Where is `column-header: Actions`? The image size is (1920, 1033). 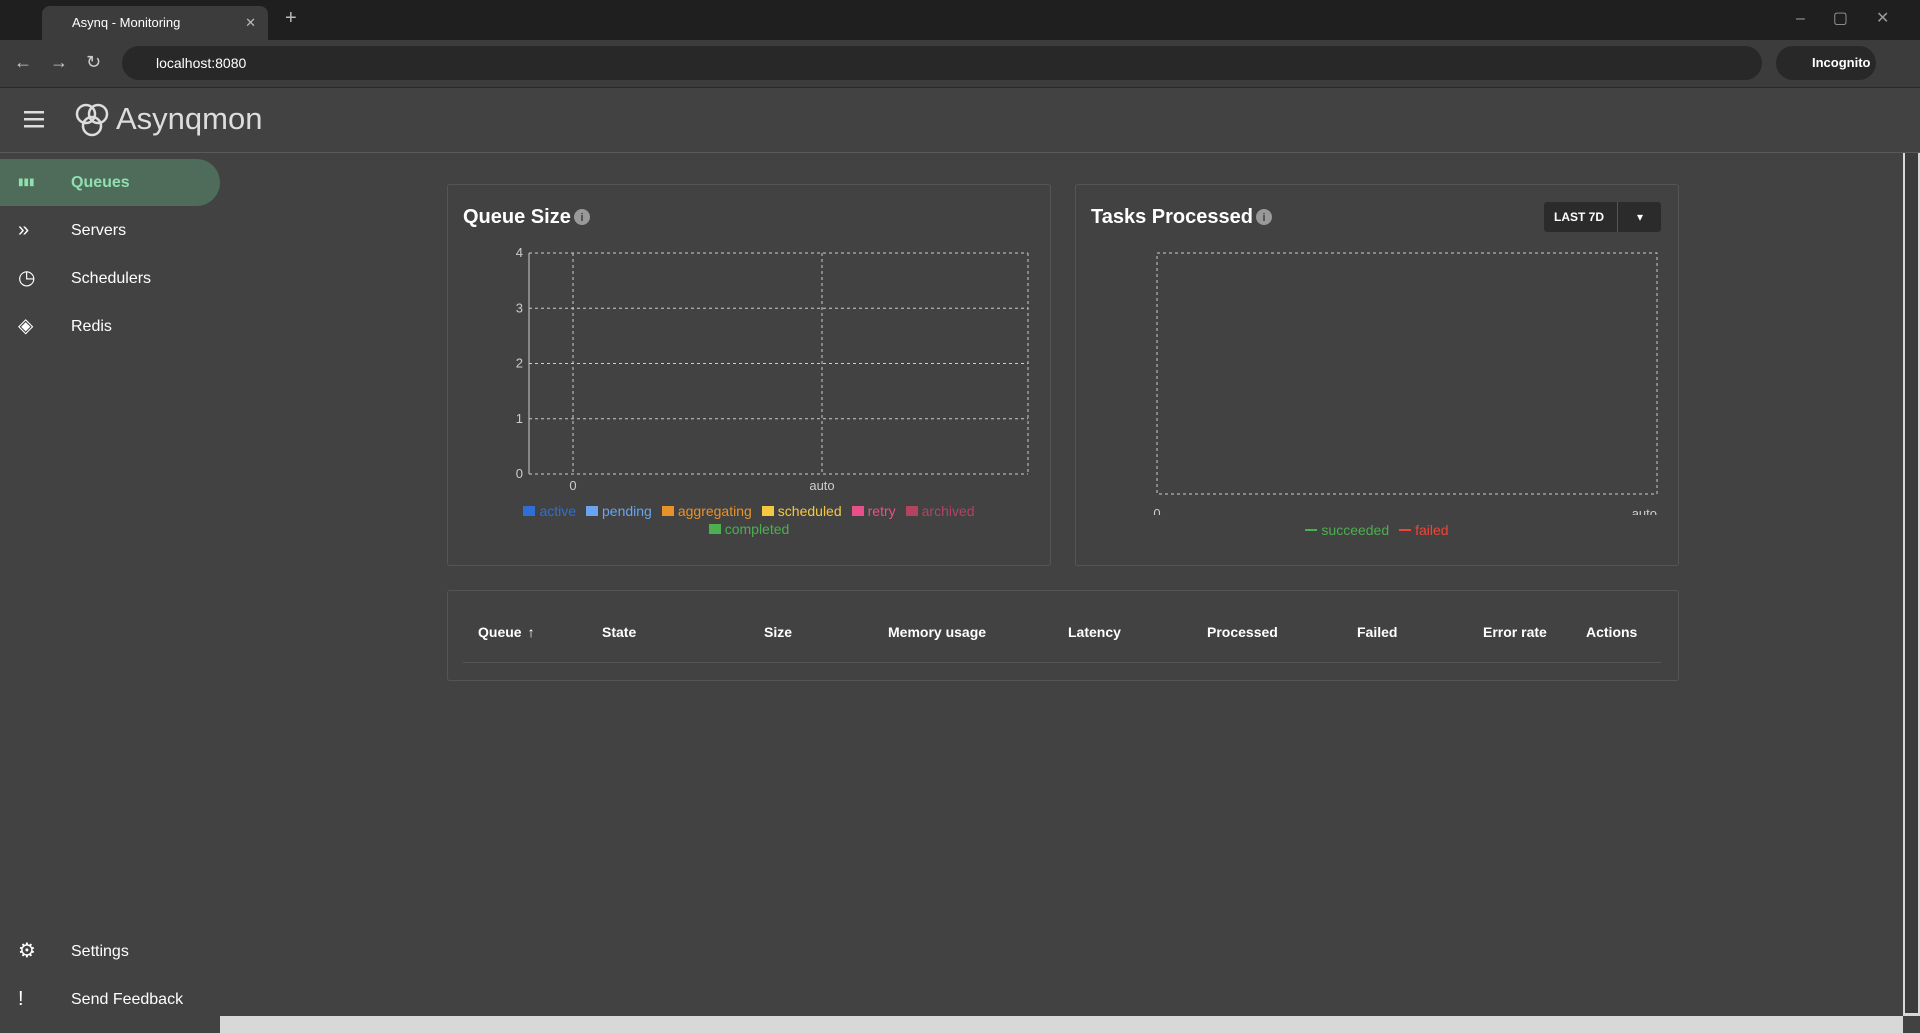 column-header: Actions is located at coordinates (1612, 632).